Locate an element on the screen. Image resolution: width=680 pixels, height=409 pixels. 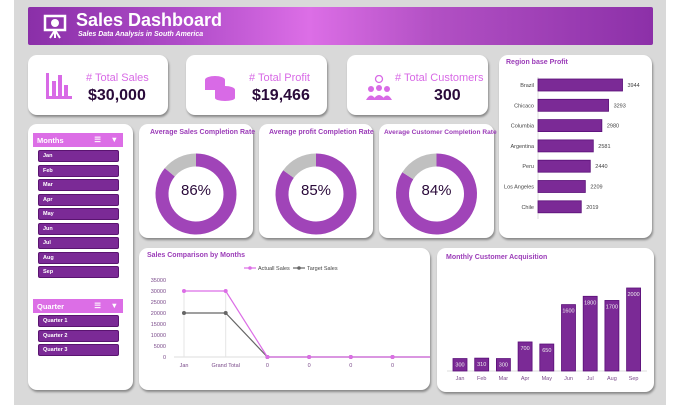
chart-title: Average profit Completion Rate is located at coordinates (321, 132).